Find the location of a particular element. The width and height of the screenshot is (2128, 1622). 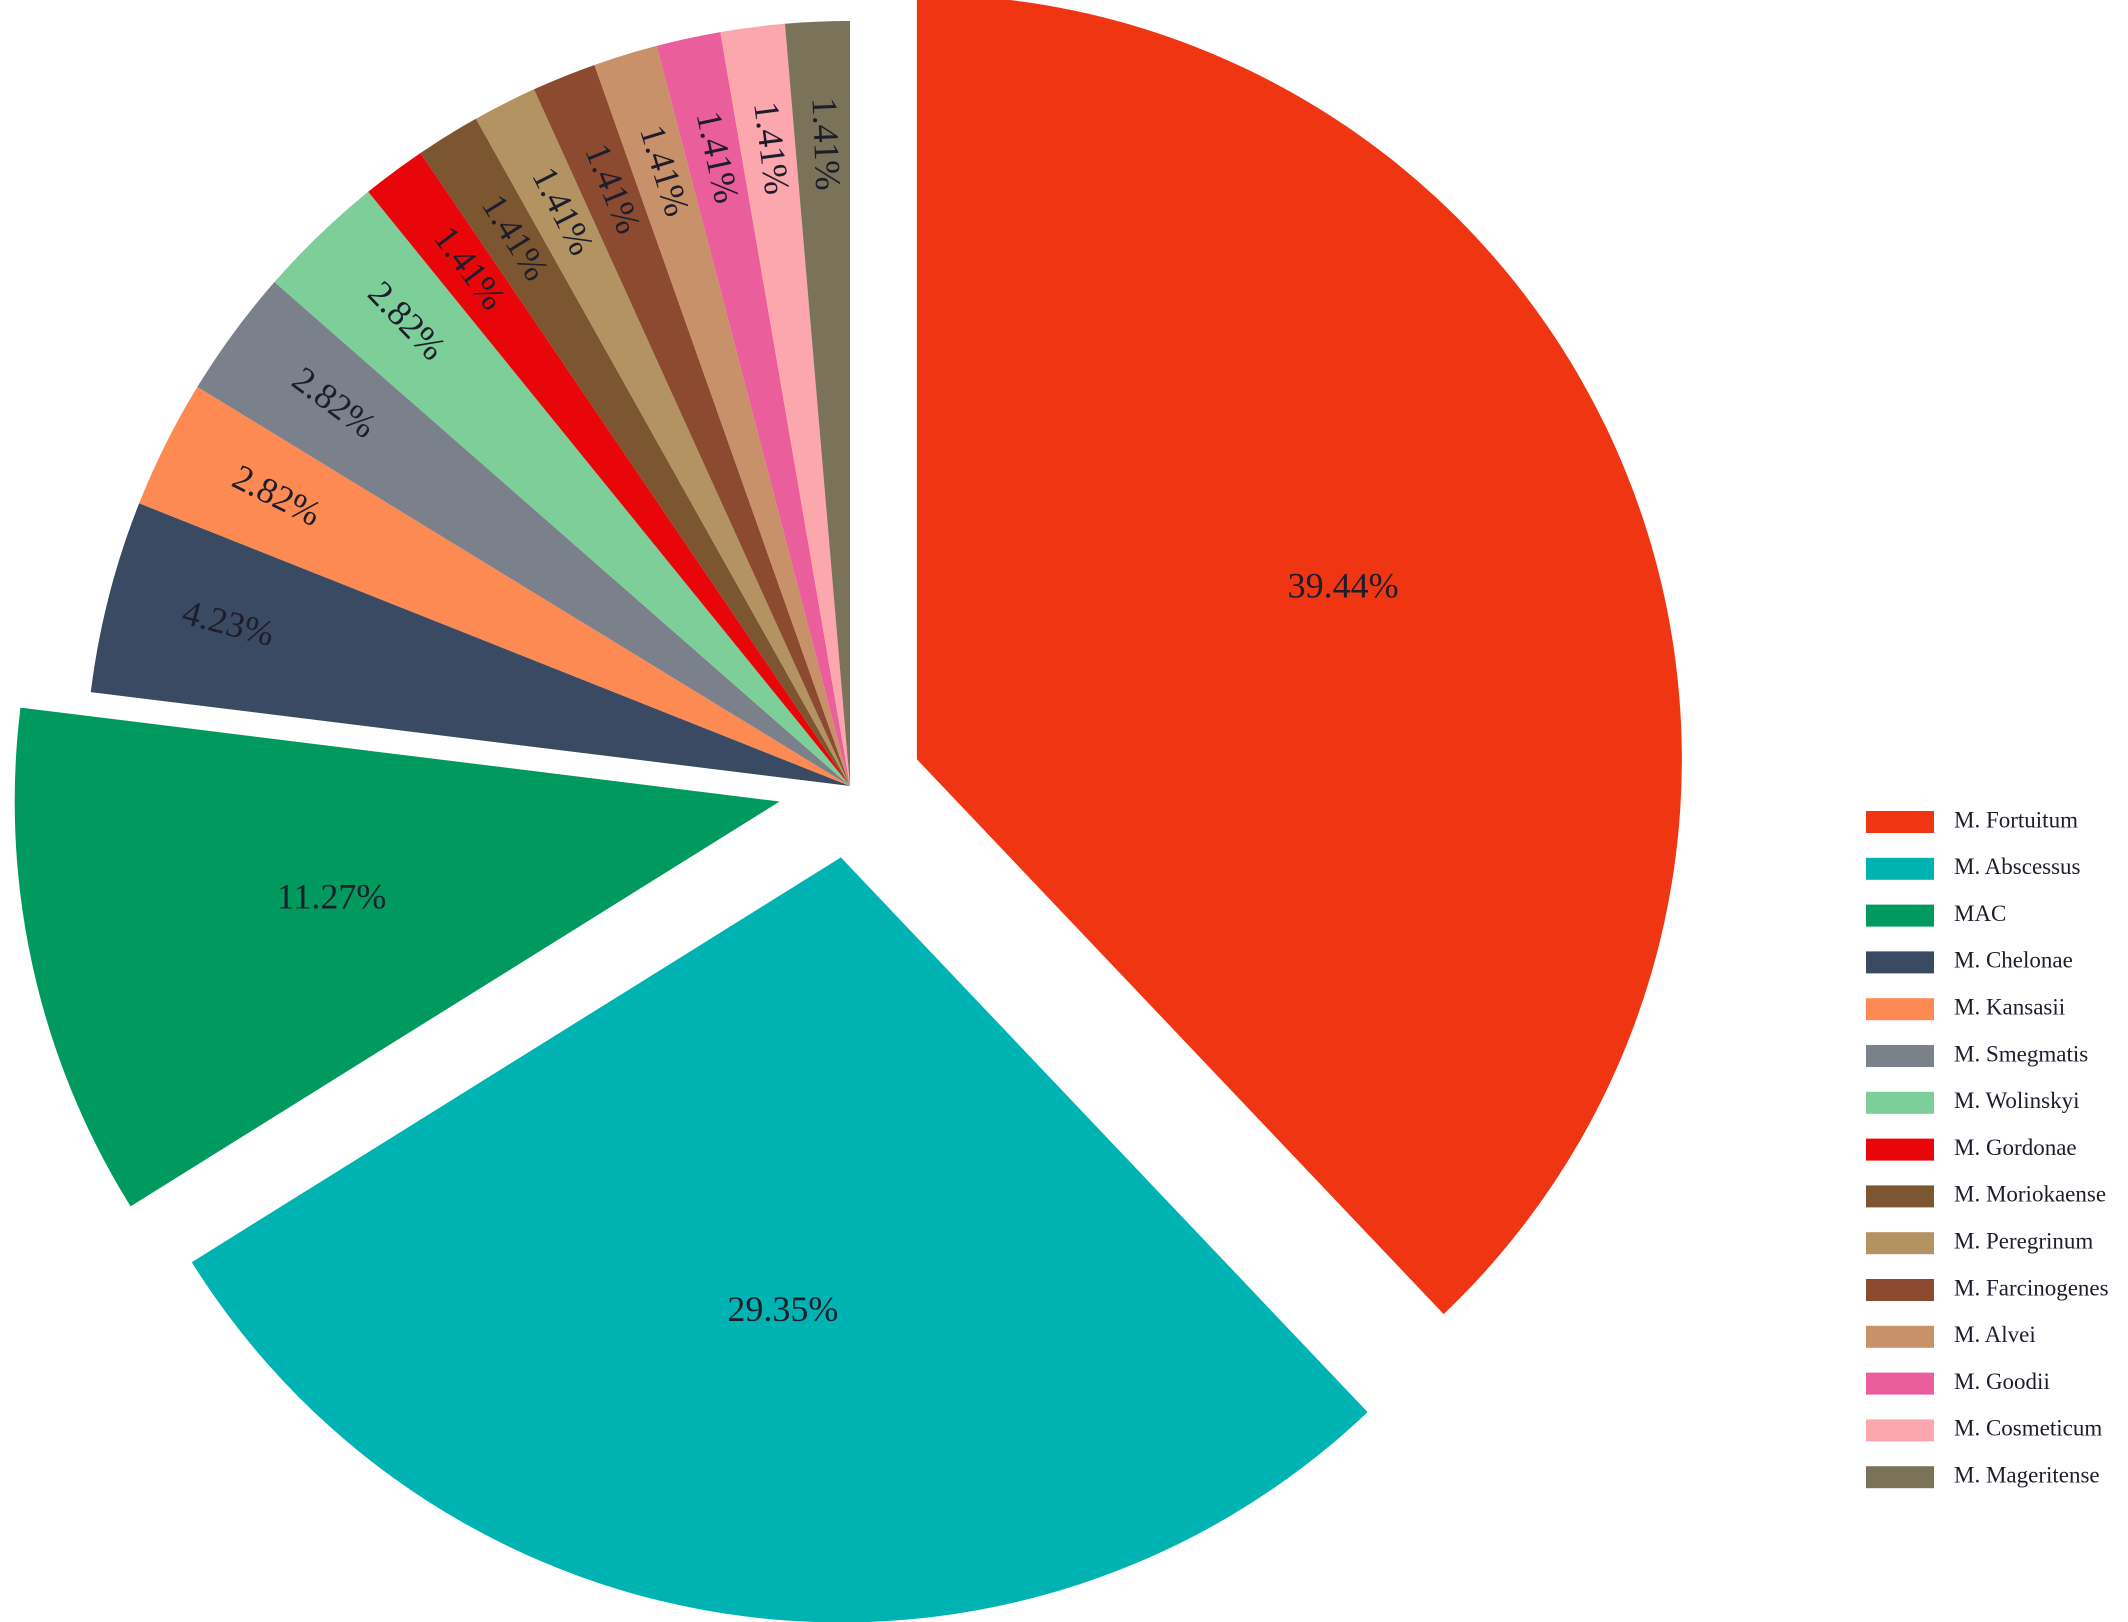

legend-label: M. Mageritense is located at coordinates (2027, 1474).